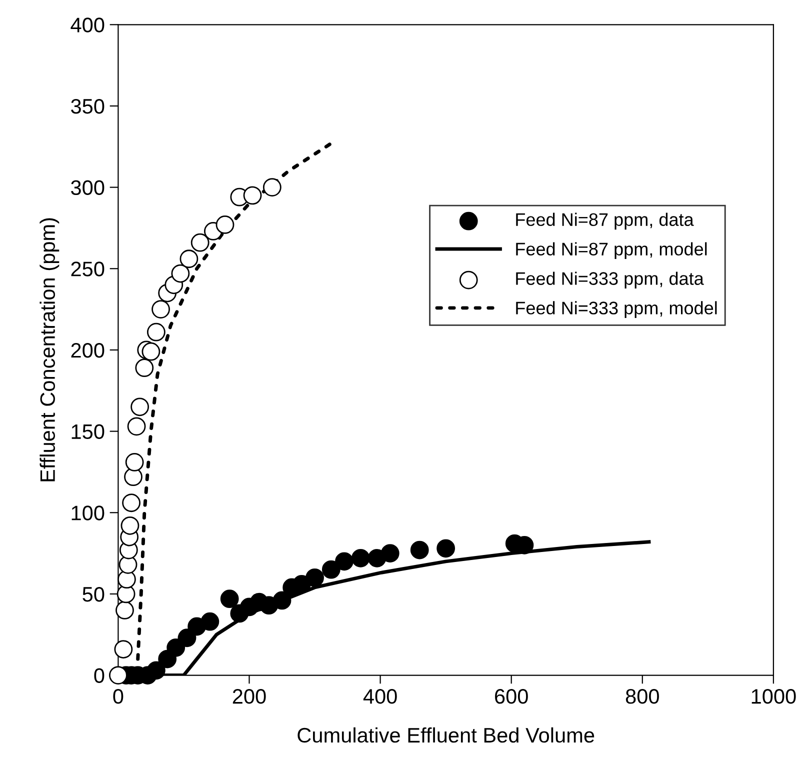 This screenshot has height=770, width=804. I want to click on y-tick-label: 350, so click(87, 106).